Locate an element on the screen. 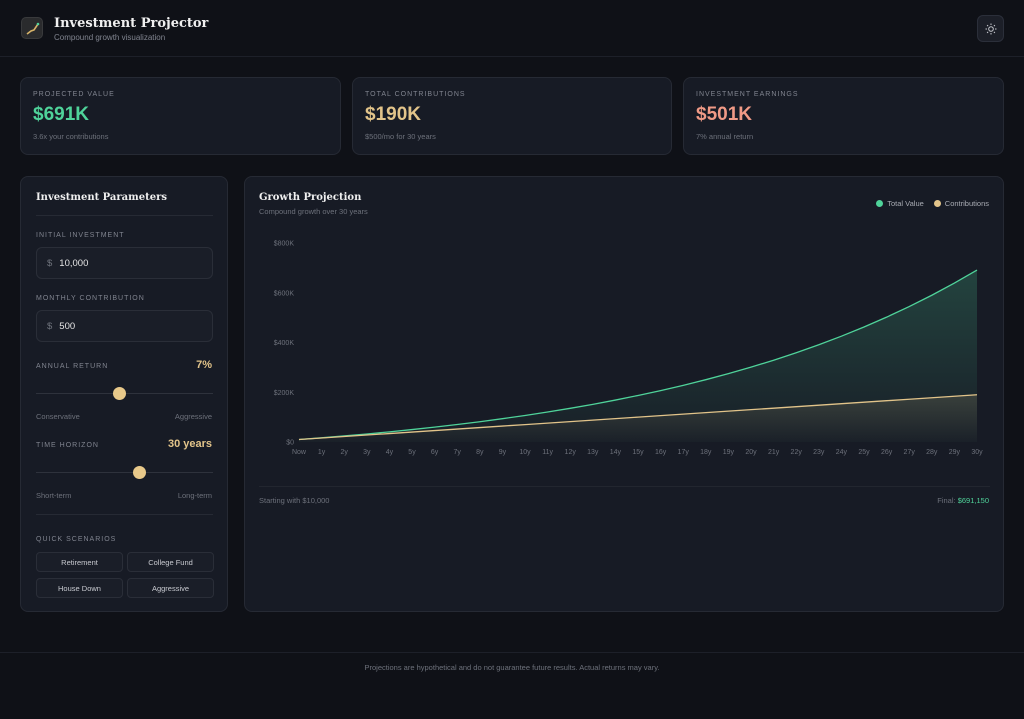  x-tick-label: 5y is located at coordinates (412, 452).